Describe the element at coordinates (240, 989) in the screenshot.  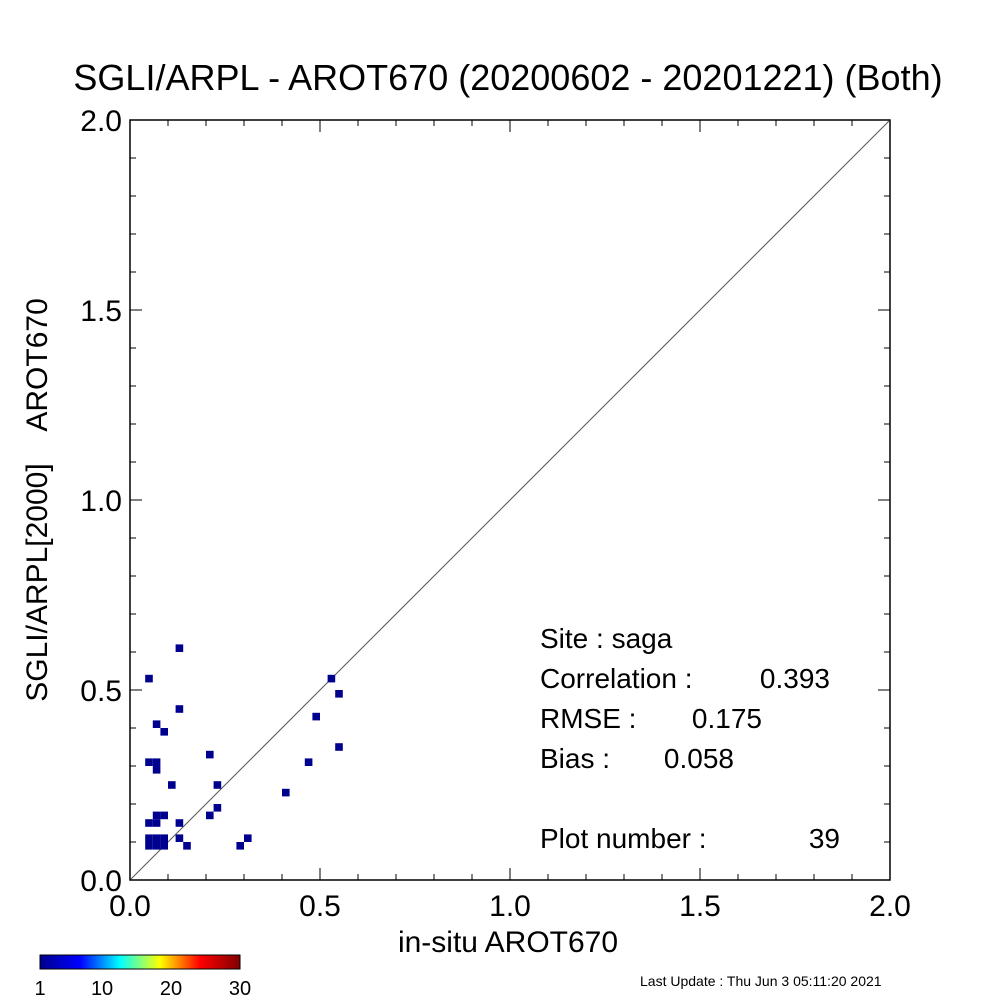
I see `colorbar-tick-label: 30` at that location.